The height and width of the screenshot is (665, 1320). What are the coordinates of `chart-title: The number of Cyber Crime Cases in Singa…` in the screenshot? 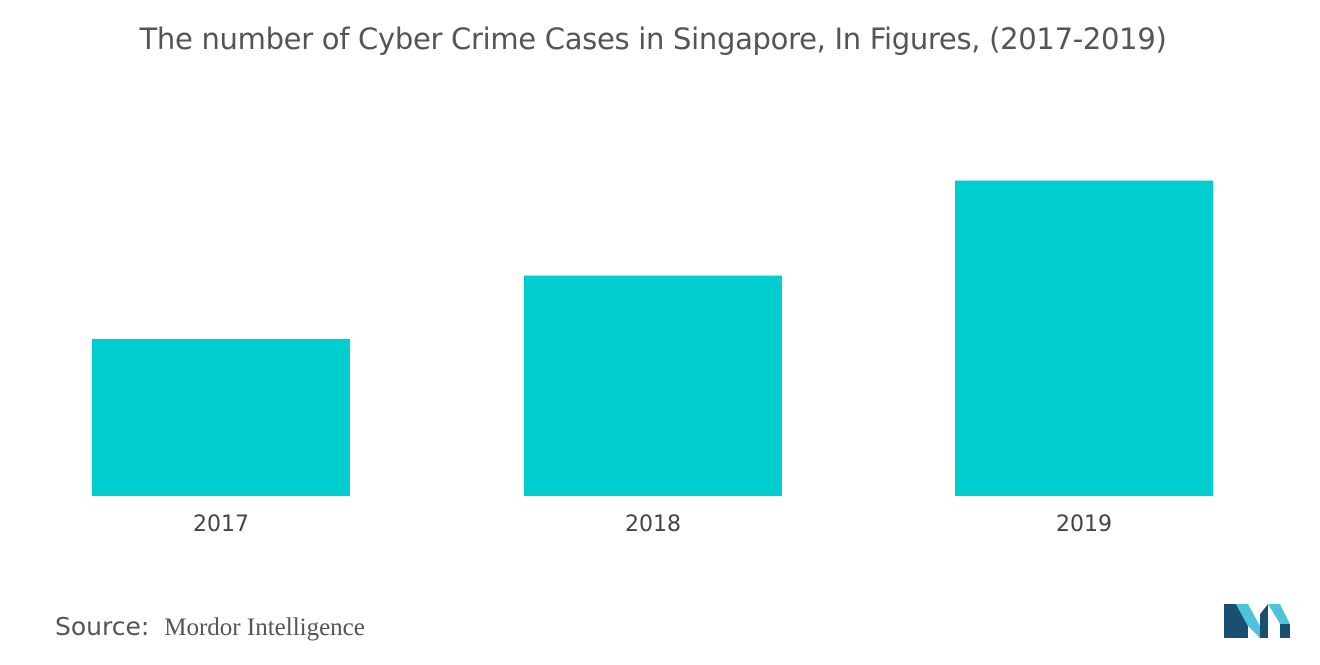 It's located at (653, 39).